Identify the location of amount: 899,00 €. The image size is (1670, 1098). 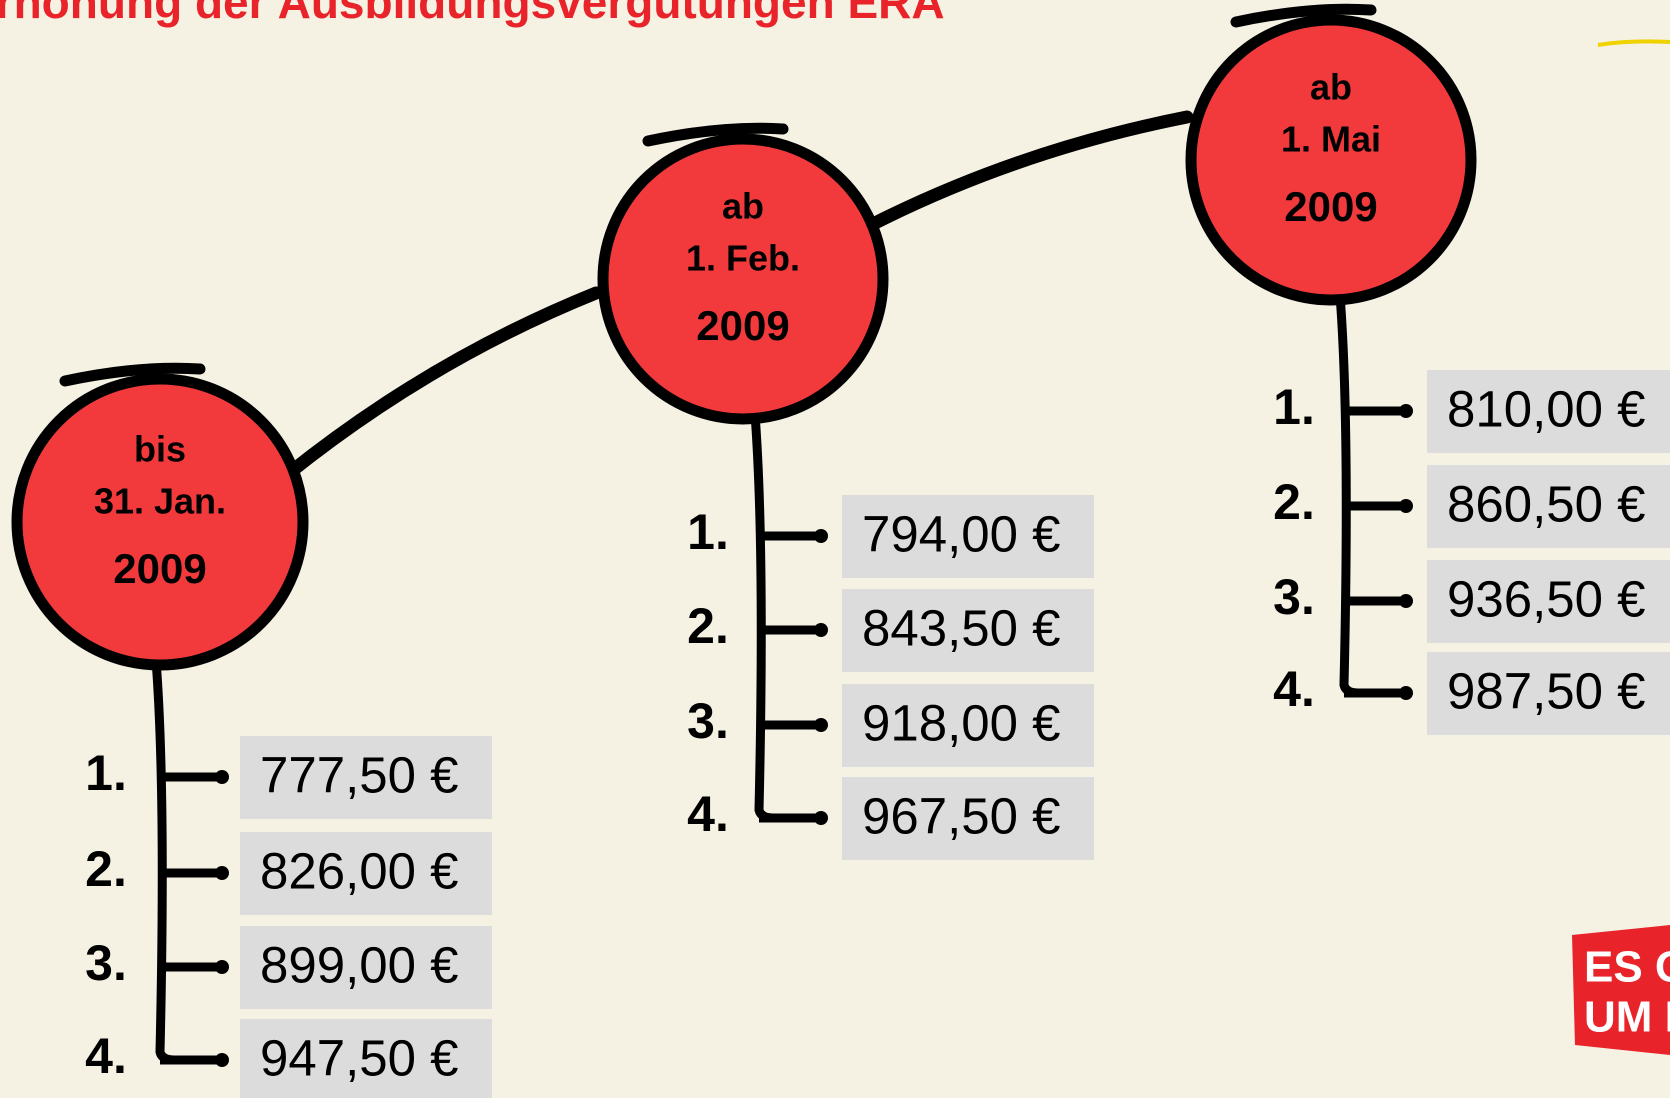
(359, 964).